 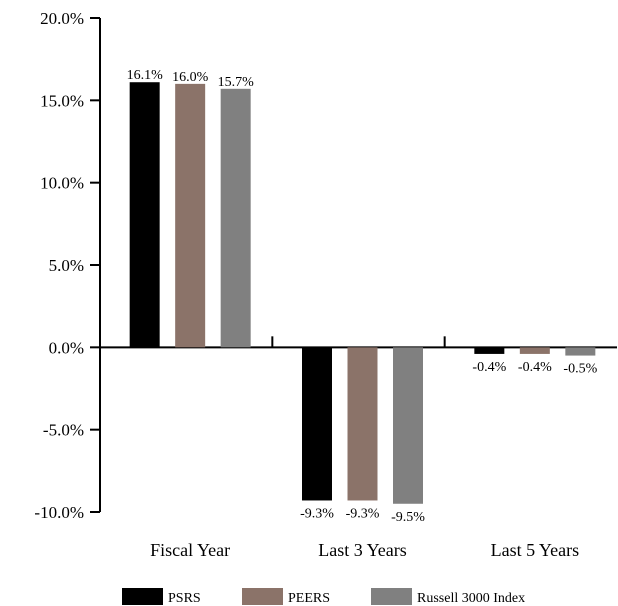 What do you see at coordinates (66, 347) in the screenshot?
I see `y-tick-label: 0.0%` at bounding box center [66, 347].